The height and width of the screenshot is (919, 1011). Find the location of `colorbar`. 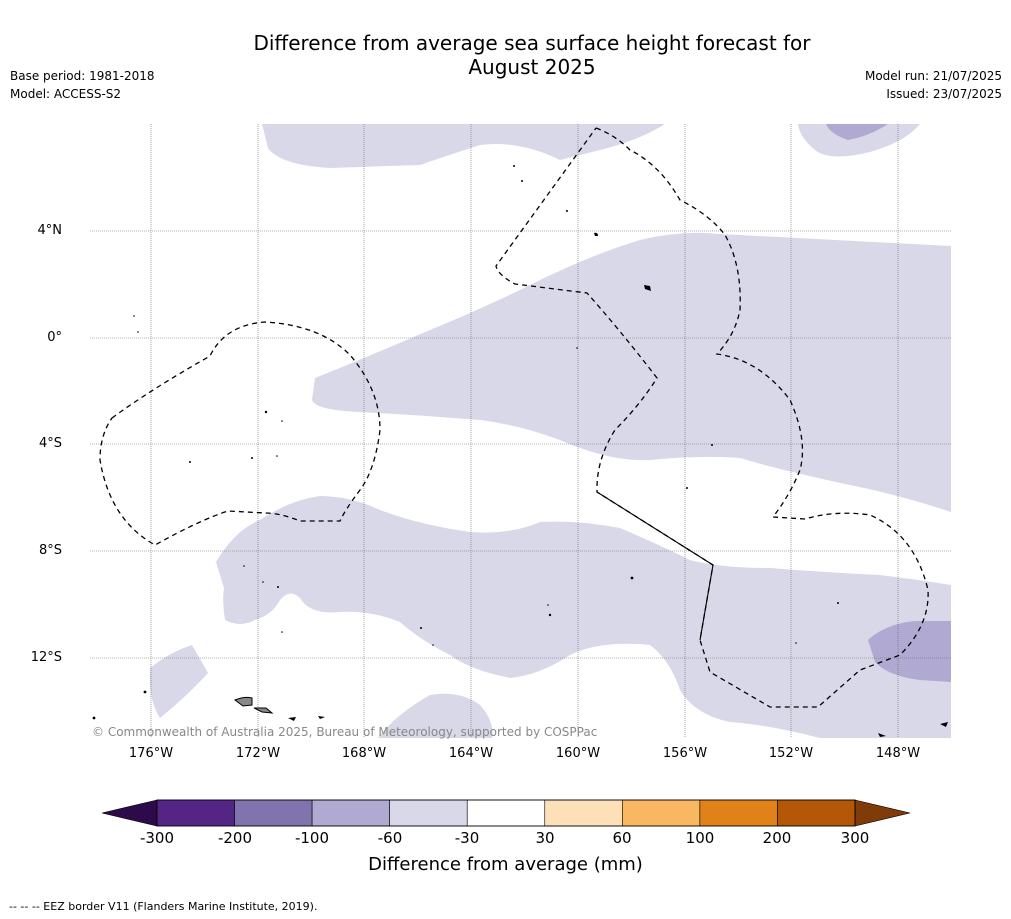

colorbar is located at coordinates (506, 813).